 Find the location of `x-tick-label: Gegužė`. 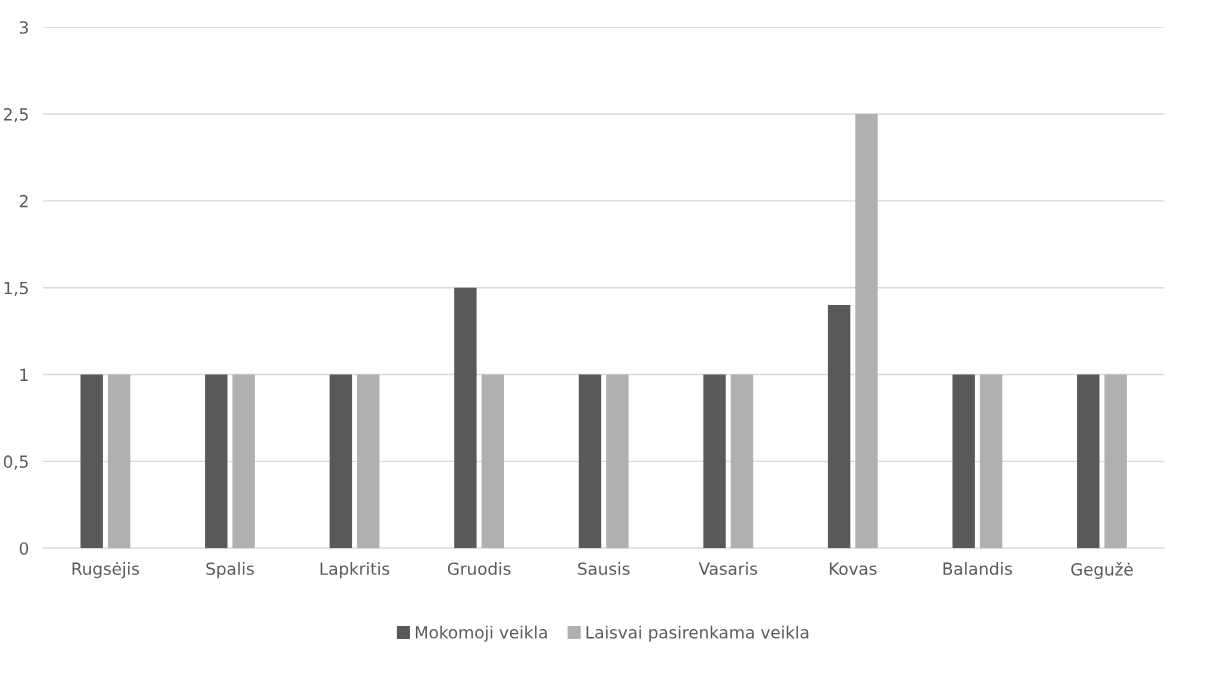

x-tick-label: Gegužė is located at coordinates (1102, 570).